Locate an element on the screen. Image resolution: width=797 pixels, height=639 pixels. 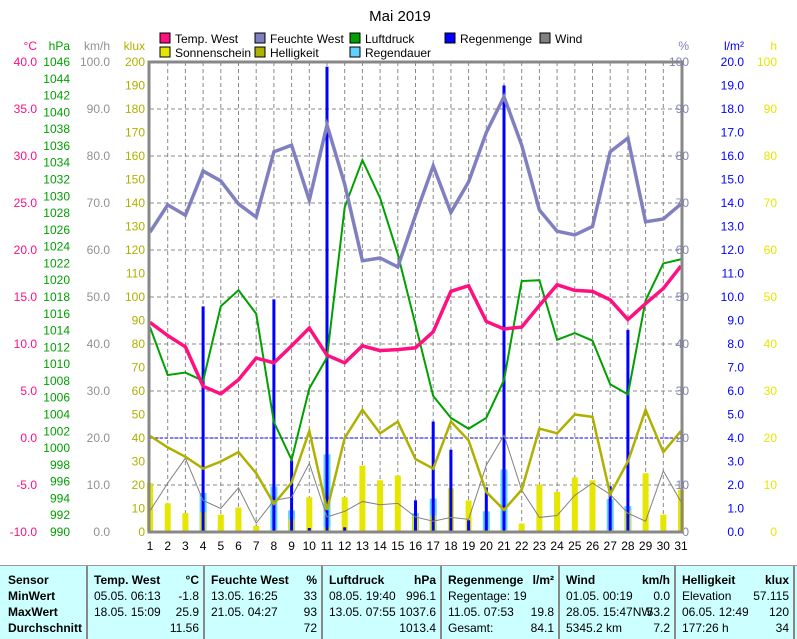
pressure-tick-label: 1016 is located at coordinates (56, 314).